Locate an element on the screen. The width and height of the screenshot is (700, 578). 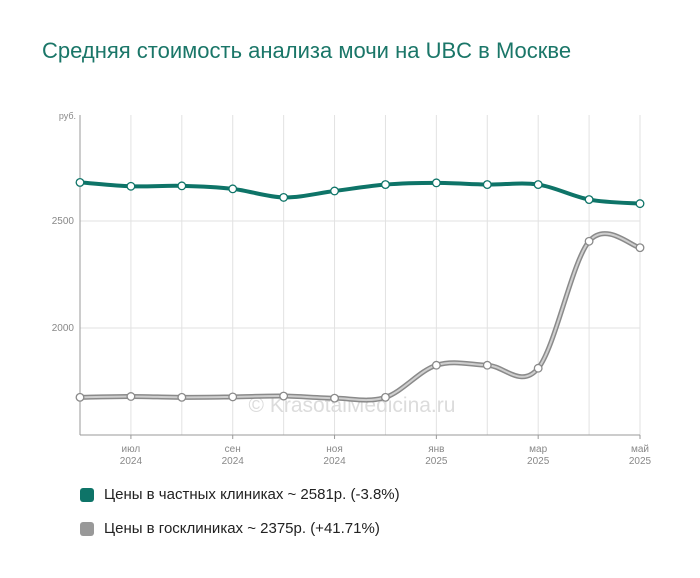
x-tick-label: май is located at coordinates (640, 449).